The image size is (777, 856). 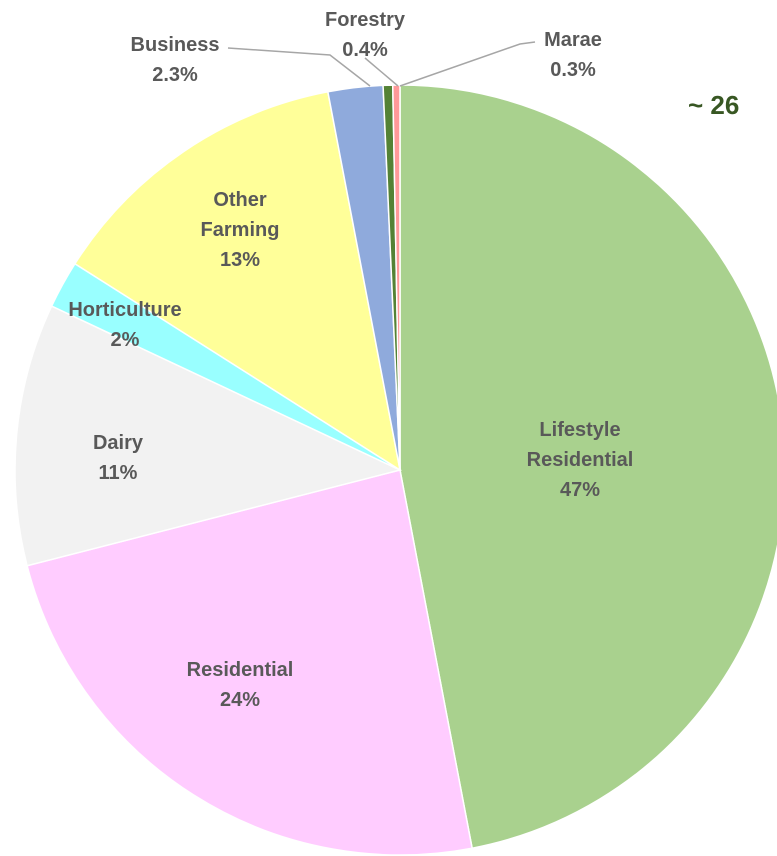 What do you see at coordinates (175, 75) in the screenshot?
I see `value-label: 2.3%` at bounding box center [175, 75].